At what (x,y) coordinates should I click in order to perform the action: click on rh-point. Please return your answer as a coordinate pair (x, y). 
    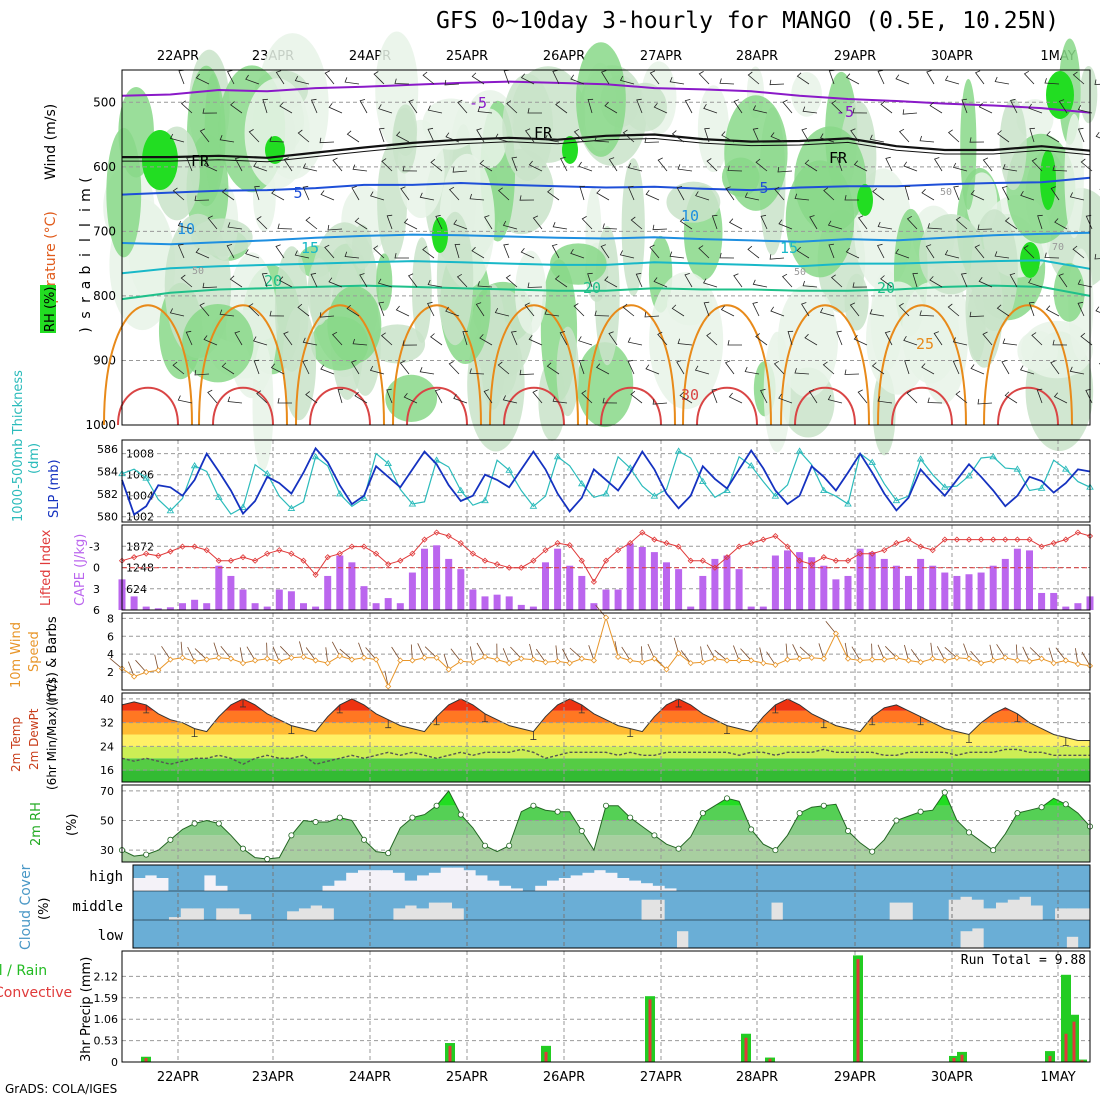
    Looking at the image, I should click on (727, 798).